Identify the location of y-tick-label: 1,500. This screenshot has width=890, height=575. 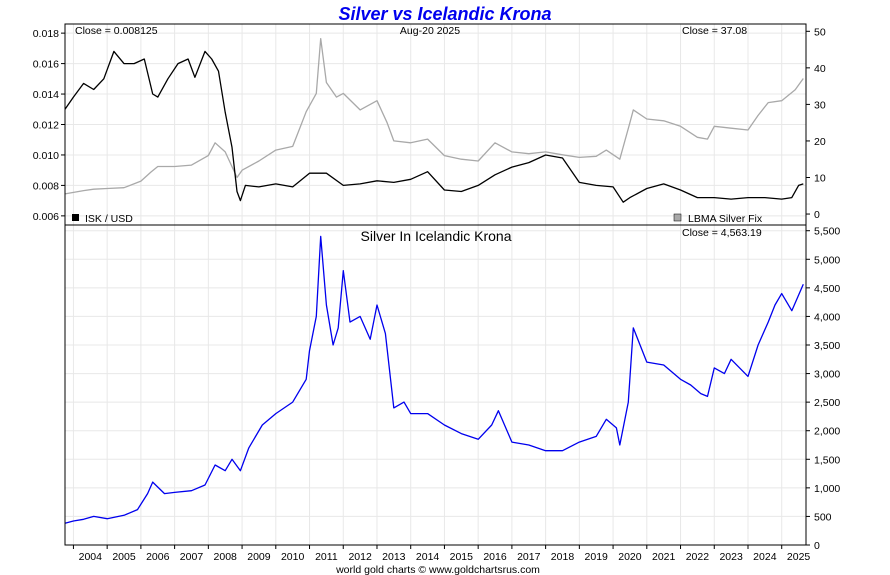
(827, 460).